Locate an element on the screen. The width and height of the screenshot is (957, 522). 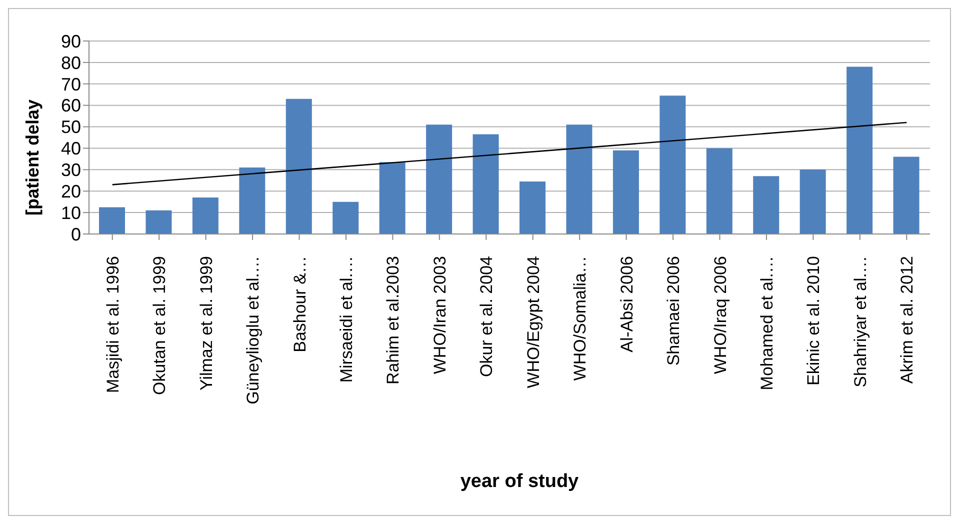
y-tick-label: 90 is located at coordinates (70, 41).